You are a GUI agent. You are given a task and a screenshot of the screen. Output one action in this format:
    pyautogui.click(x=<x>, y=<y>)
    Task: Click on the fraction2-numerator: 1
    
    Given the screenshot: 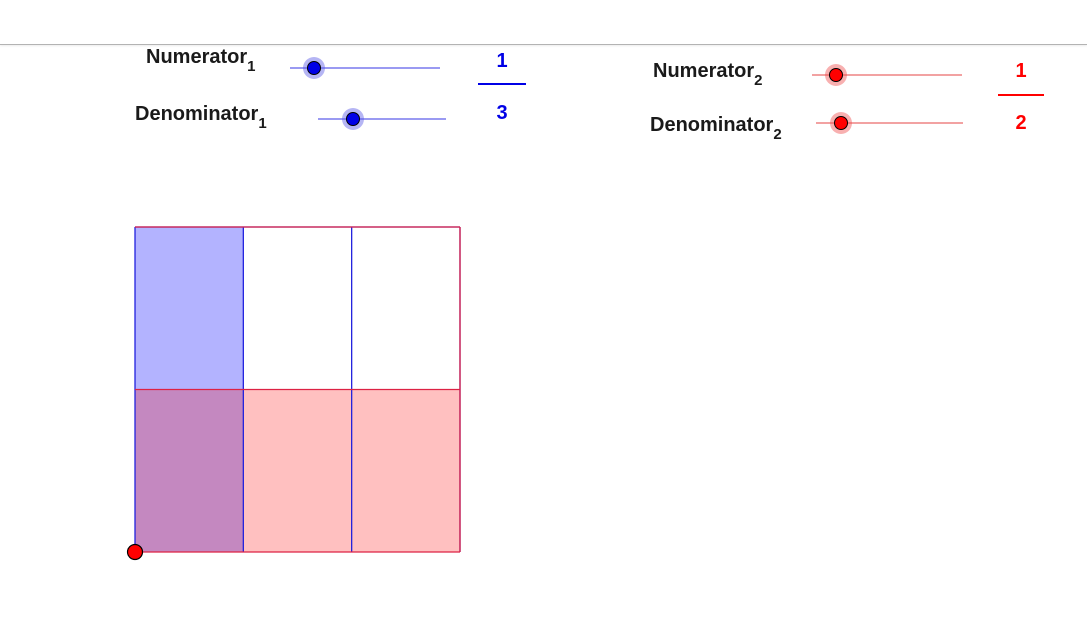 What is the action you would take?
    pyautogui.click(x=1021, y=71)
    